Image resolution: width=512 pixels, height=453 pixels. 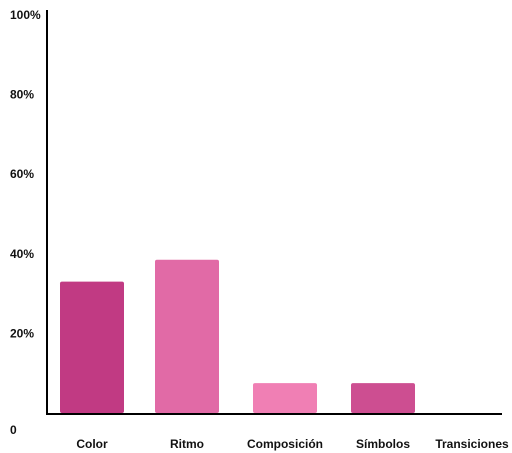 I want to click on y-tick-label: 40%, so click(x=22, y=254).